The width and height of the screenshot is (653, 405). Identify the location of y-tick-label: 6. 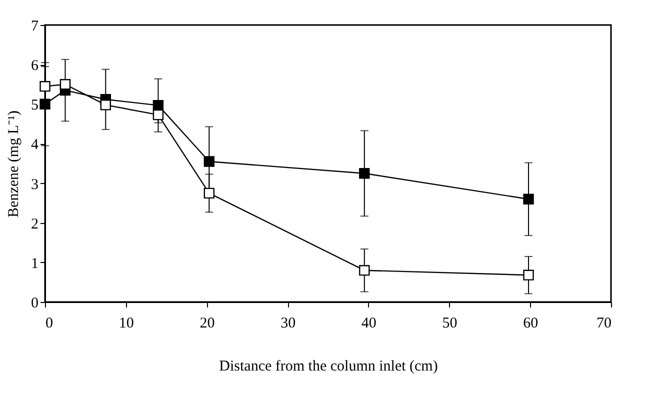
(35, 66).